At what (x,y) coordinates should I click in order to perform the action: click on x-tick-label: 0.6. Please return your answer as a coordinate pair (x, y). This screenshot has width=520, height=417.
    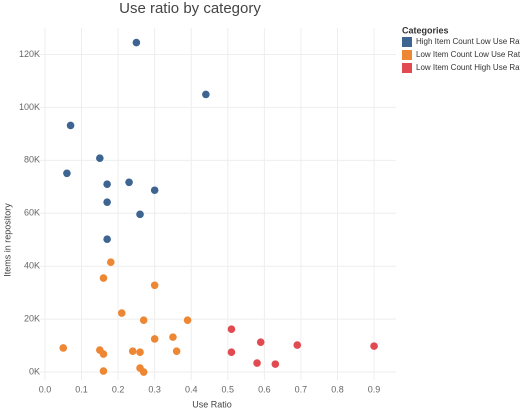
    Looking at the image, I should click on (264, 389).